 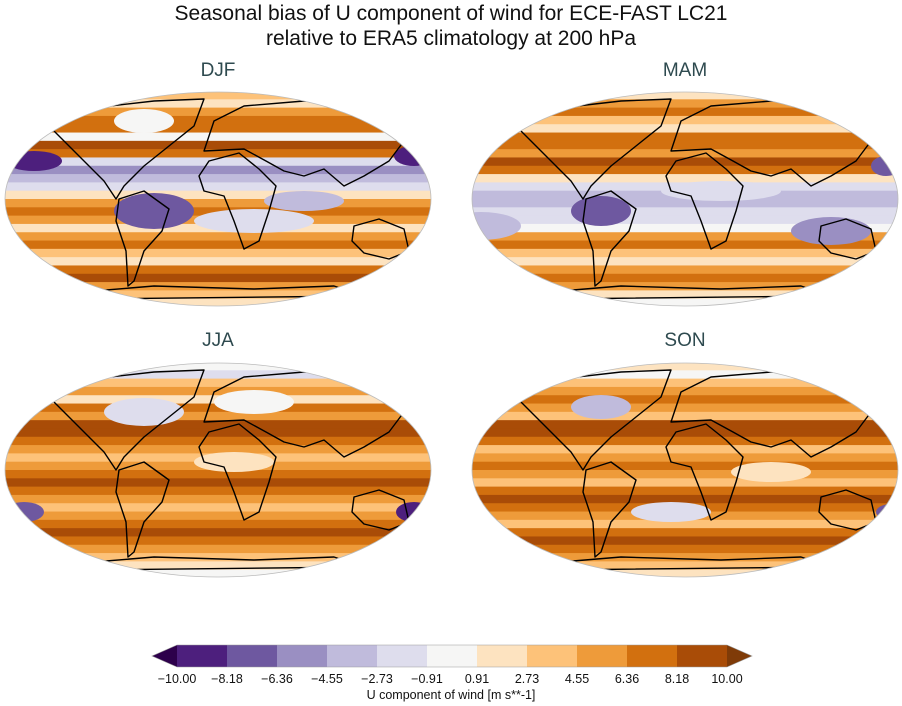 What do you see at coordinates (677, 679) in the screenshot?
I see `colorbar-tick-label: 8.18` at bounding box center [677, 679].